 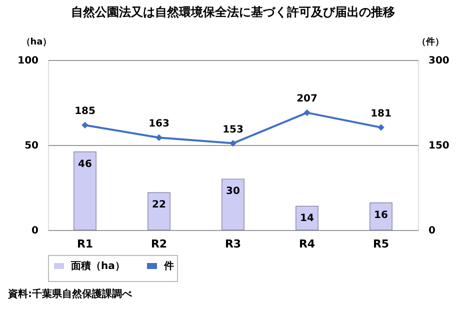 What do you see at coordinates (85, 164) in the screenshot?
I see `data-label: 46` at bounding box center [85, 164].